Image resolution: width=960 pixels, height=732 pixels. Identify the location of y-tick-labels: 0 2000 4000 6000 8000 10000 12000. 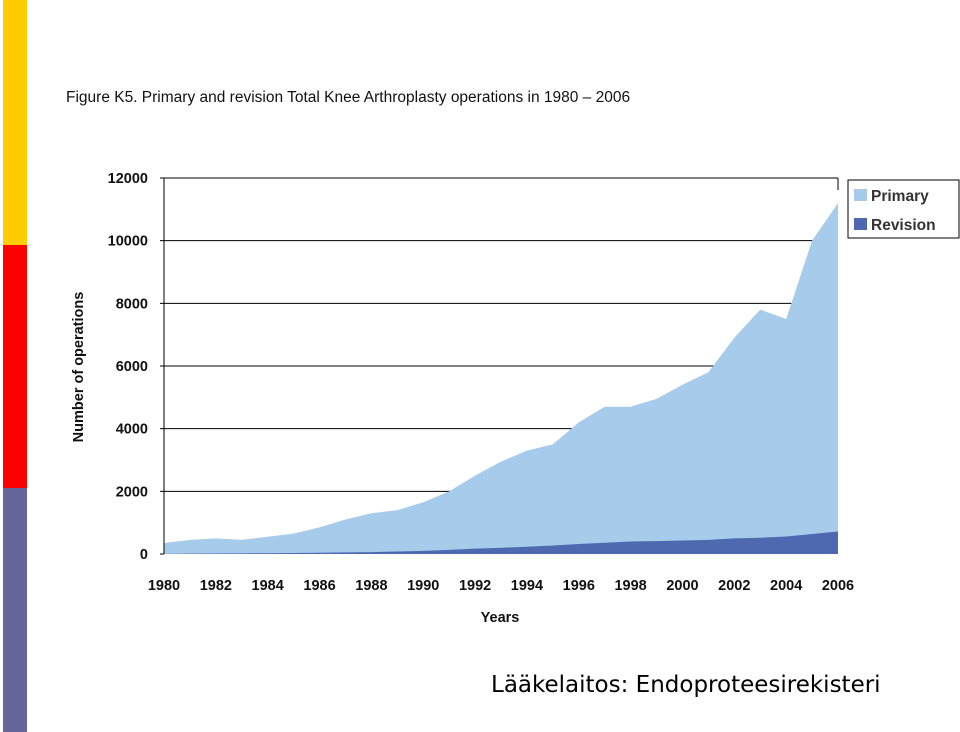
(136, 367).